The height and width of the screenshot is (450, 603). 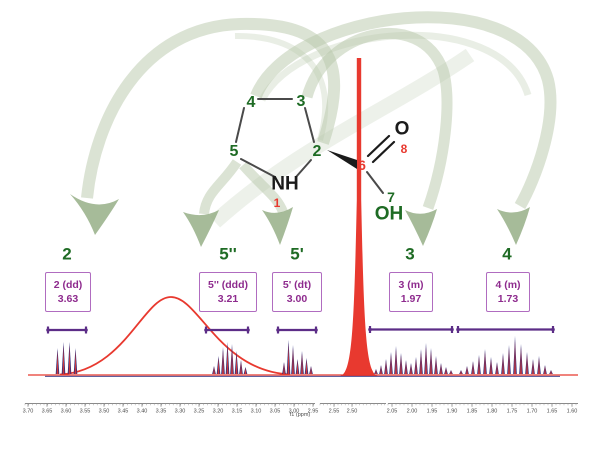 I want to click on svg-text: 3.30, so click(x=180, y=412).